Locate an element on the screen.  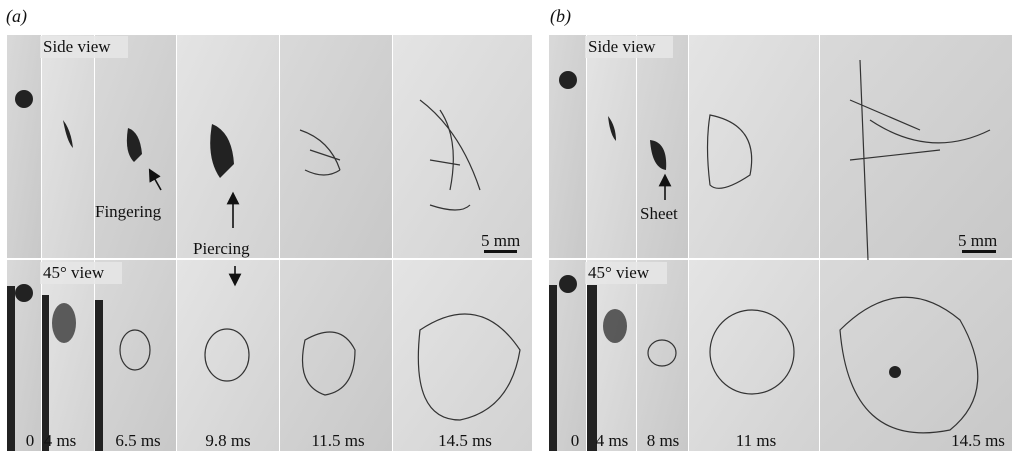
panel-label: (a) is located at coordinates (16, 16).